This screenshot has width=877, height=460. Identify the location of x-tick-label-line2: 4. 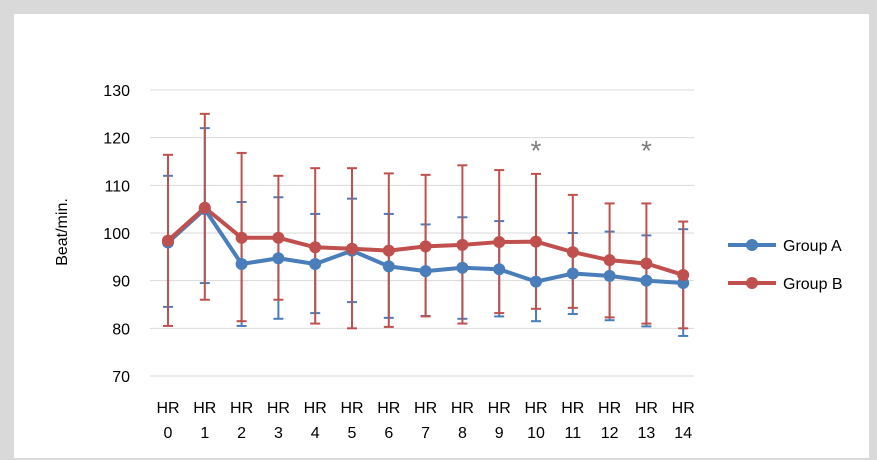
(315, 433).